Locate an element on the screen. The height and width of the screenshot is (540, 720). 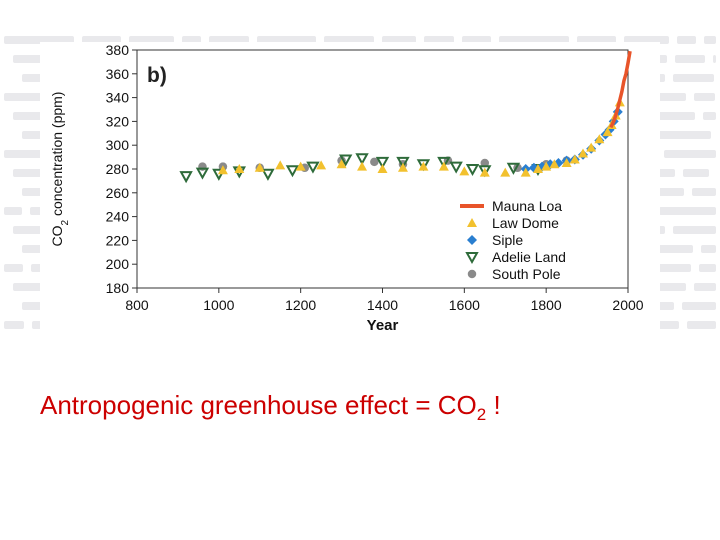
series-adelie-land is located at coordinates (362, 168).